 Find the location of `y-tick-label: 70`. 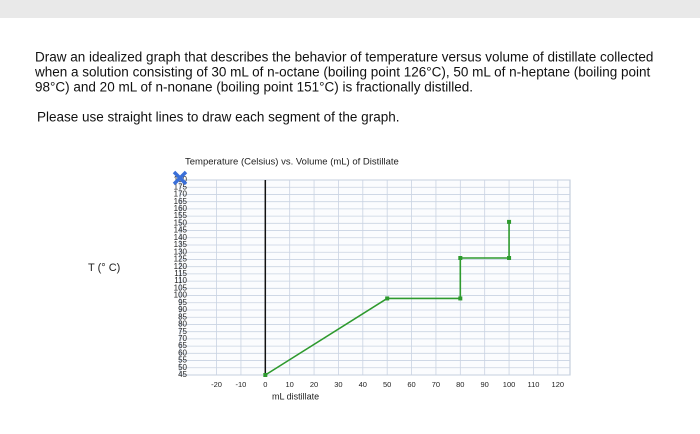

y-tick-label: 70 is located at coordinates (182, 338).